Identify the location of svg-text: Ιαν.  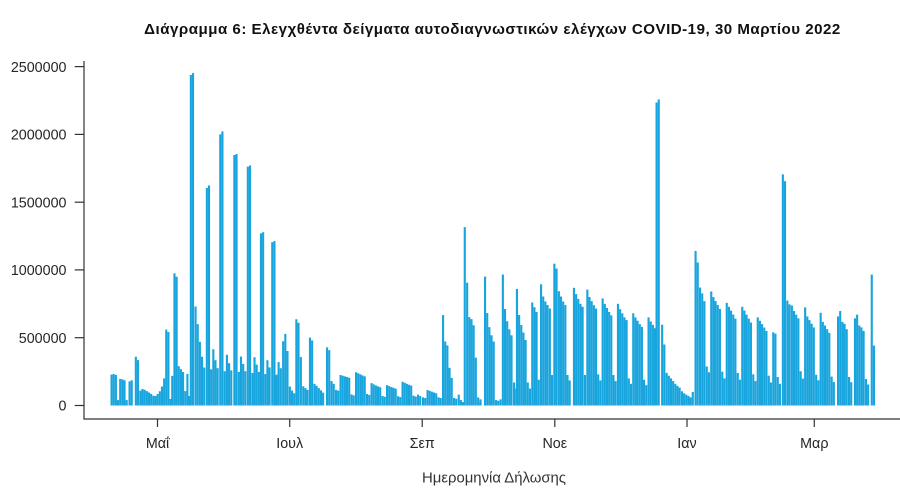
(686, 444).